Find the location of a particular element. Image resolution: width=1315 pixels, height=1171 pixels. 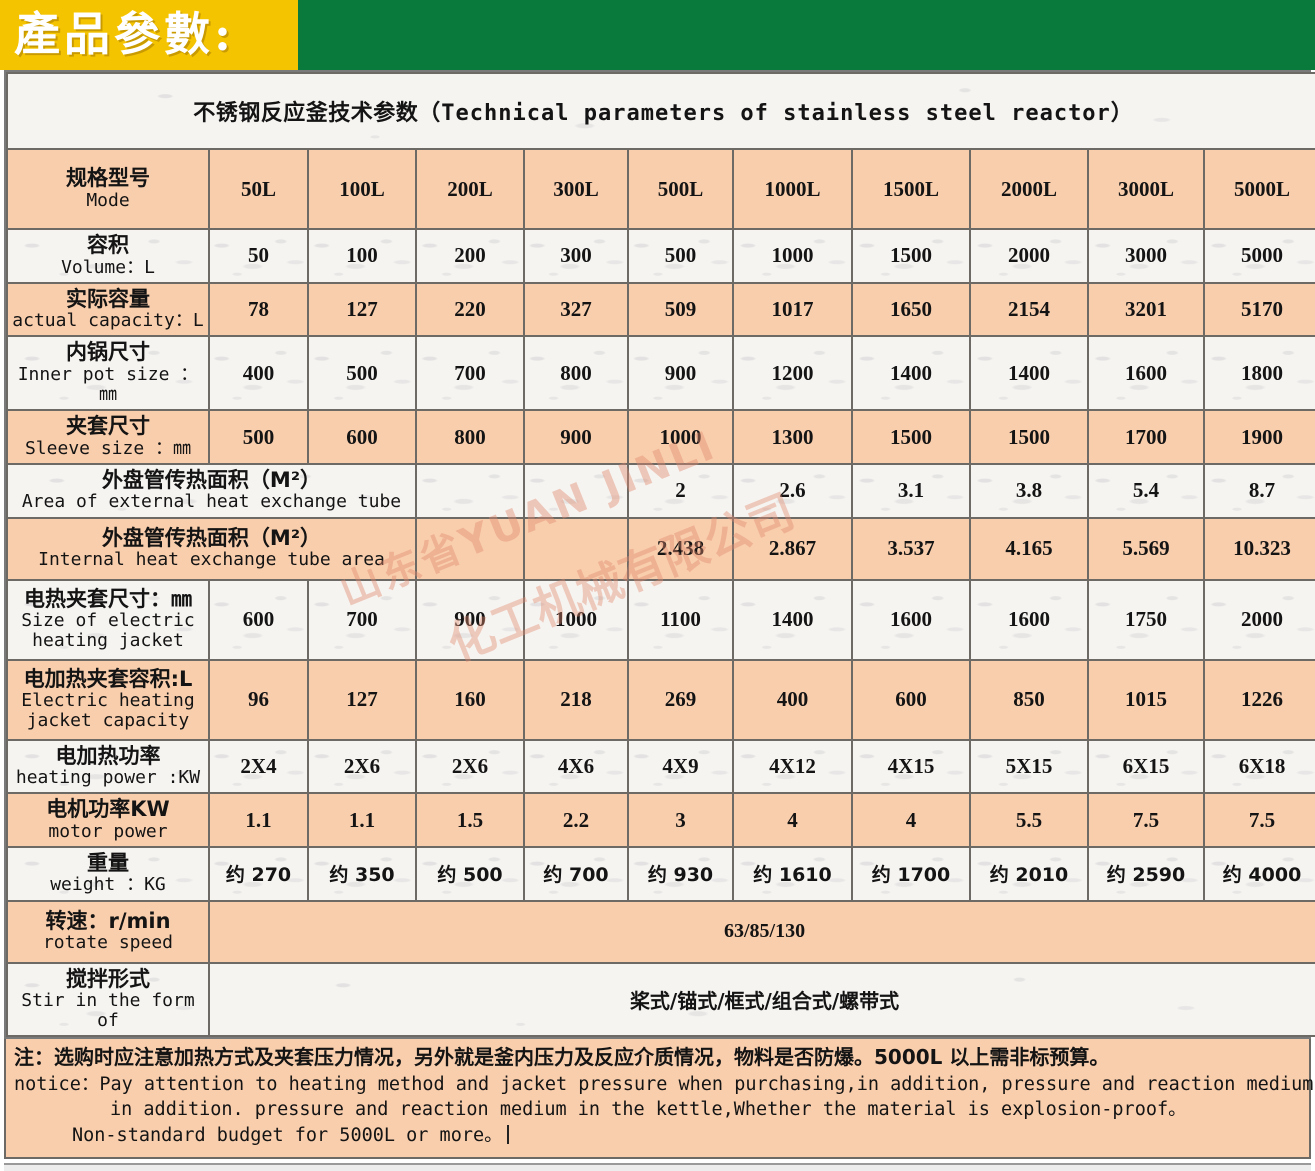

cell-value: 2000 is located at coordinates (1029, 256).